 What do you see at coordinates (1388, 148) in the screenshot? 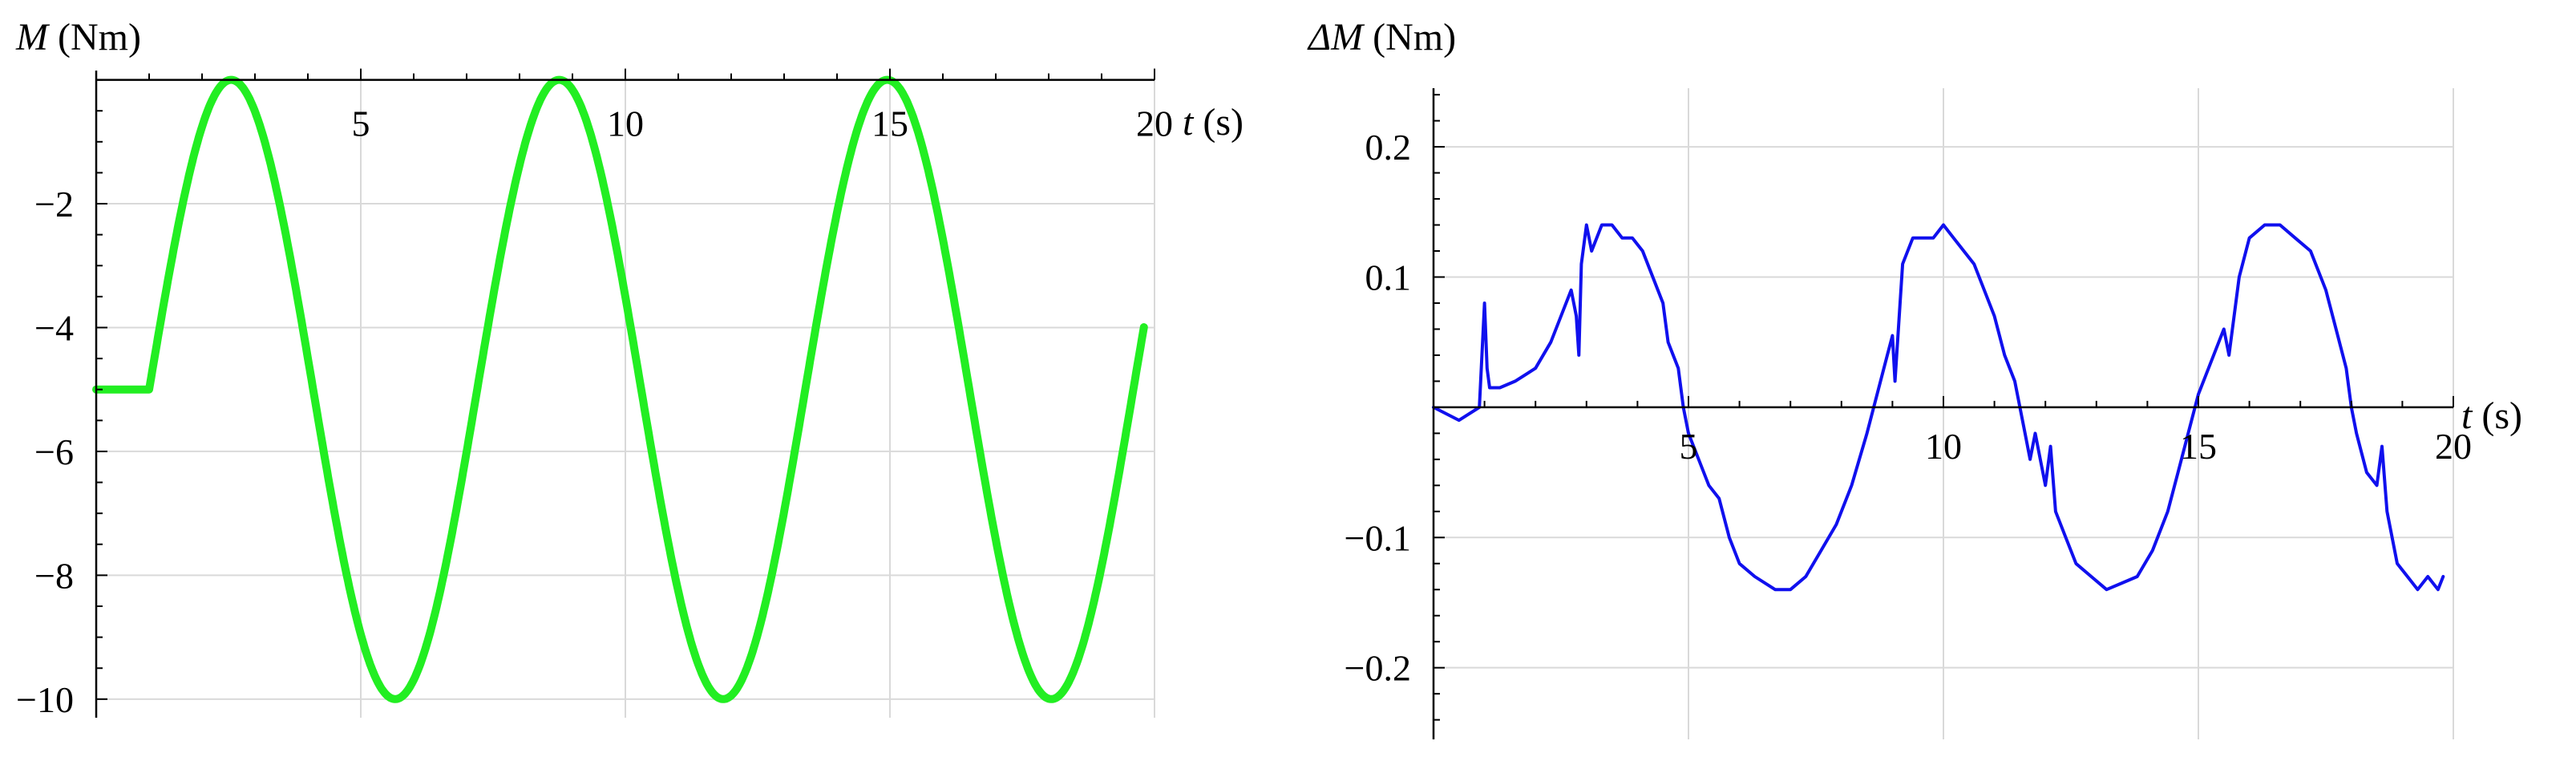
I see `y-tick-label: 0.2` at bounding box center [1388, 148].